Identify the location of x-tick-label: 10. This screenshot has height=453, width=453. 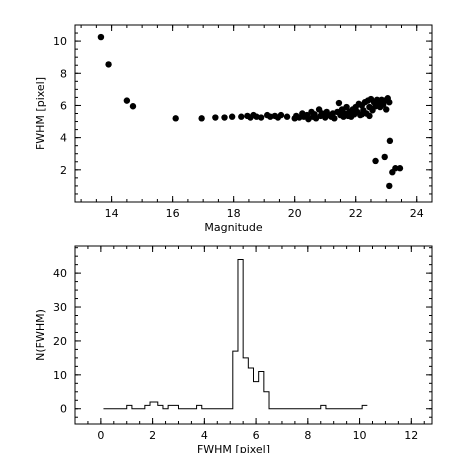
(360, 435).